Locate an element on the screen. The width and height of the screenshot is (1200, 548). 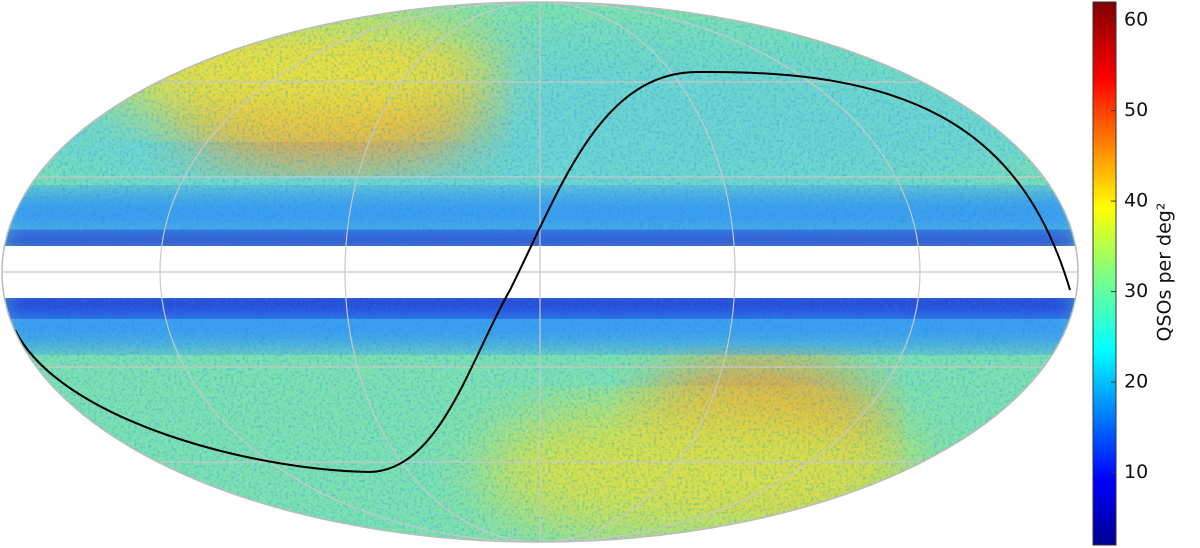
colorbar-tick-label: 40 is located at coordinates (1136, 201).